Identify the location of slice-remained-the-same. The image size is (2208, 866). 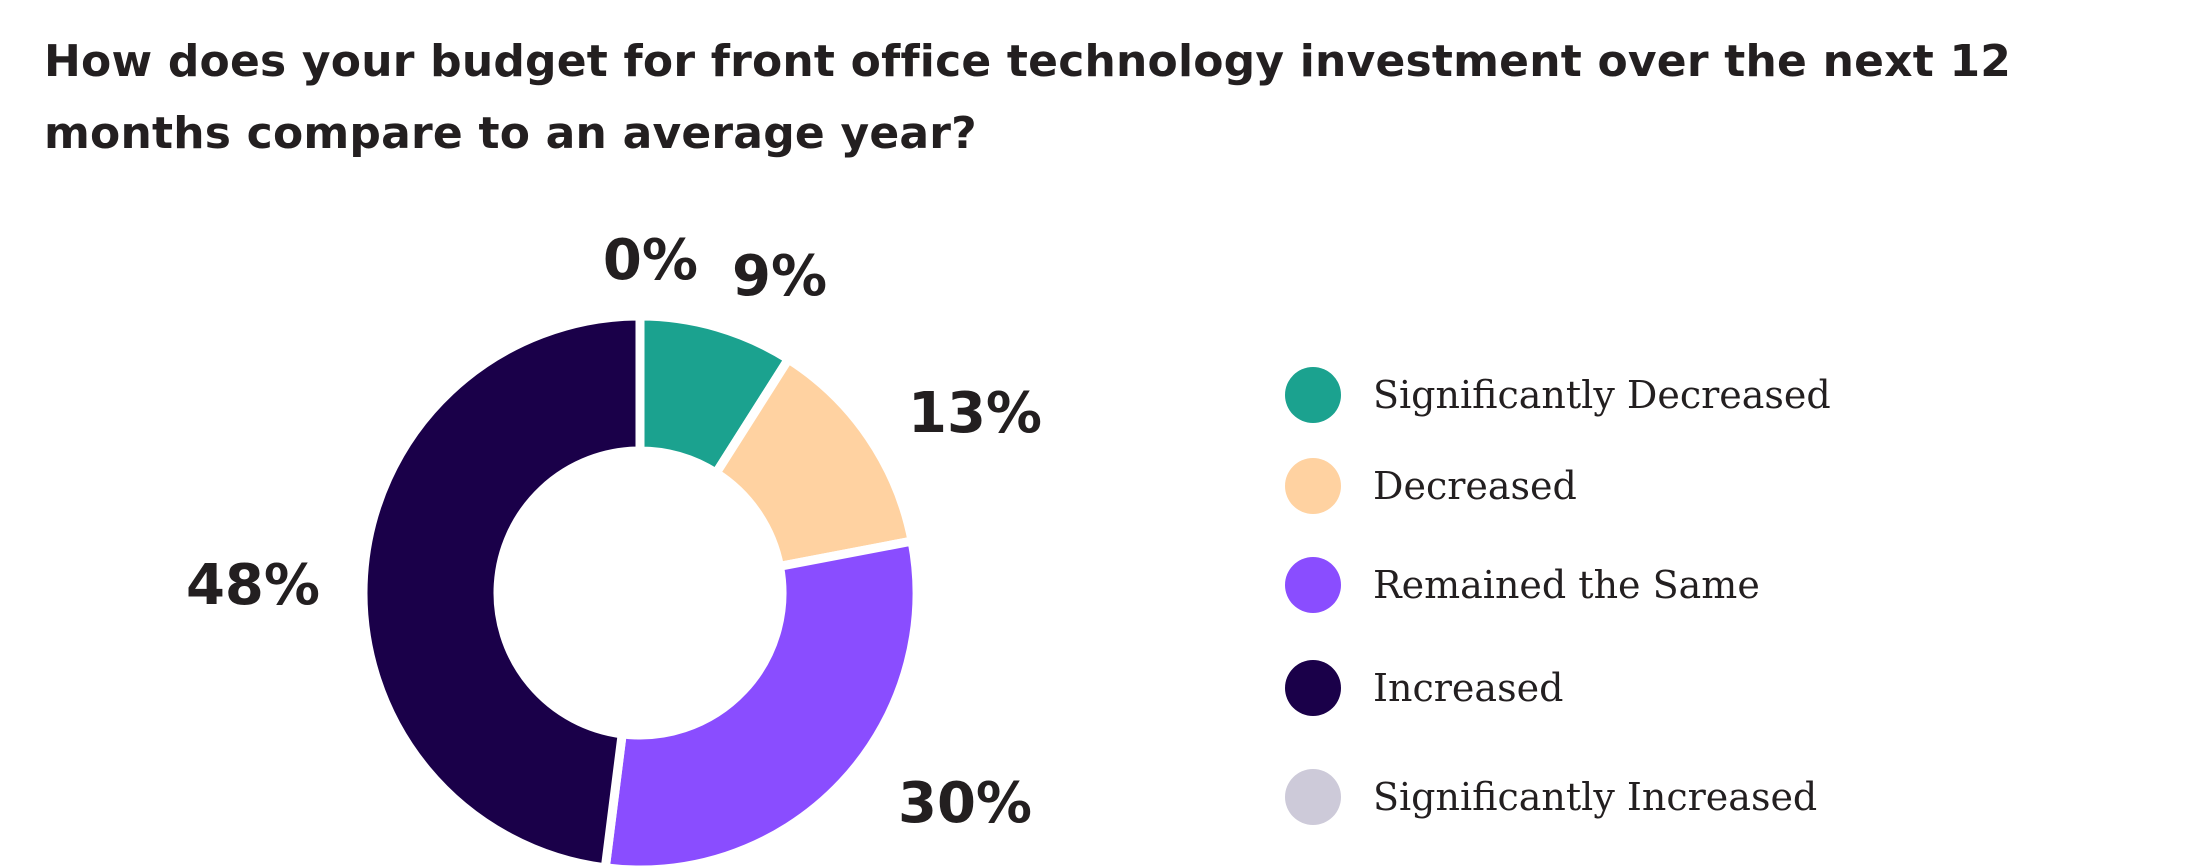
(761, 700).